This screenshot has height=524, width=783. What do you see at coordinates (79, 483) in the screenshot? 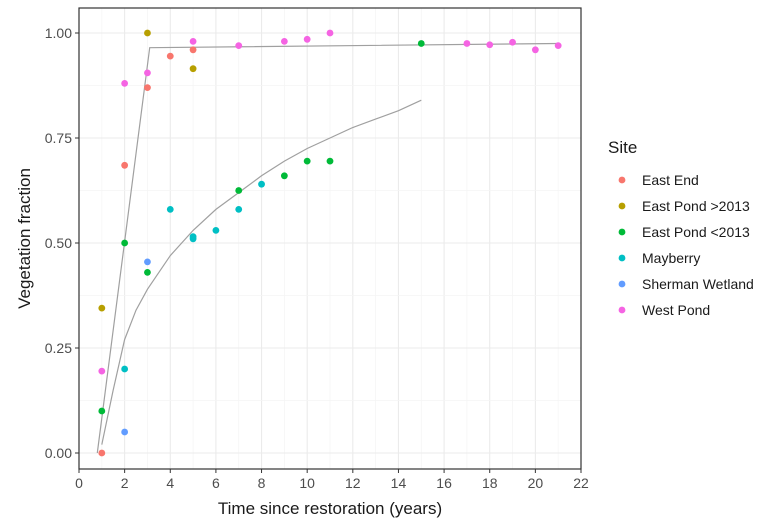
I see `x-tick-label: 0` at bounding box center [79, 483].